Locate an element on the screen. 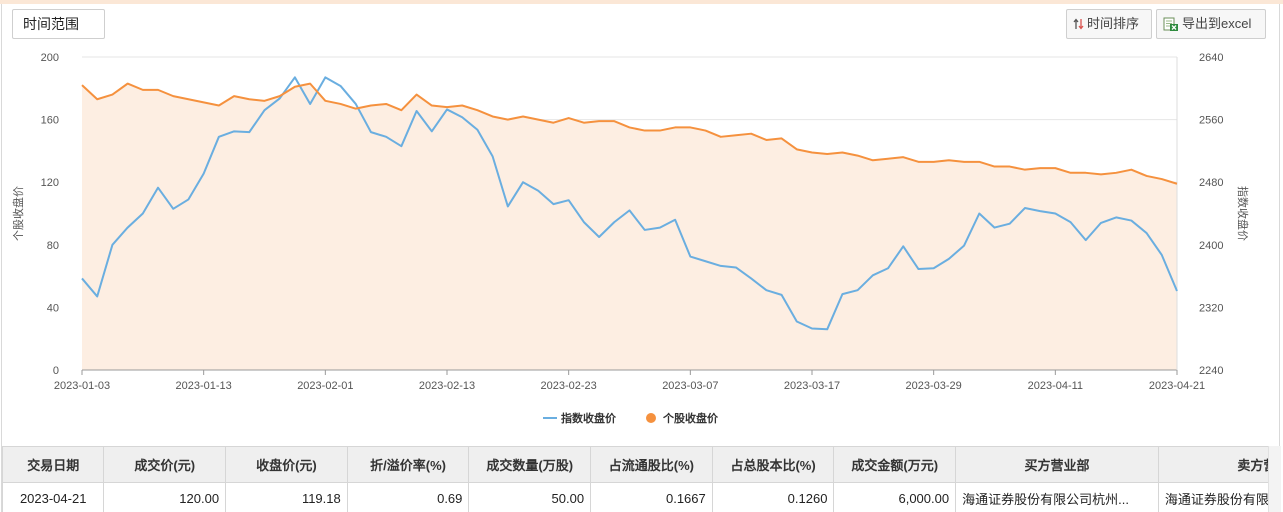 The image size is (1283, 512). x-tick-label: 2023-03-17 is located at coordinates (812, 386).